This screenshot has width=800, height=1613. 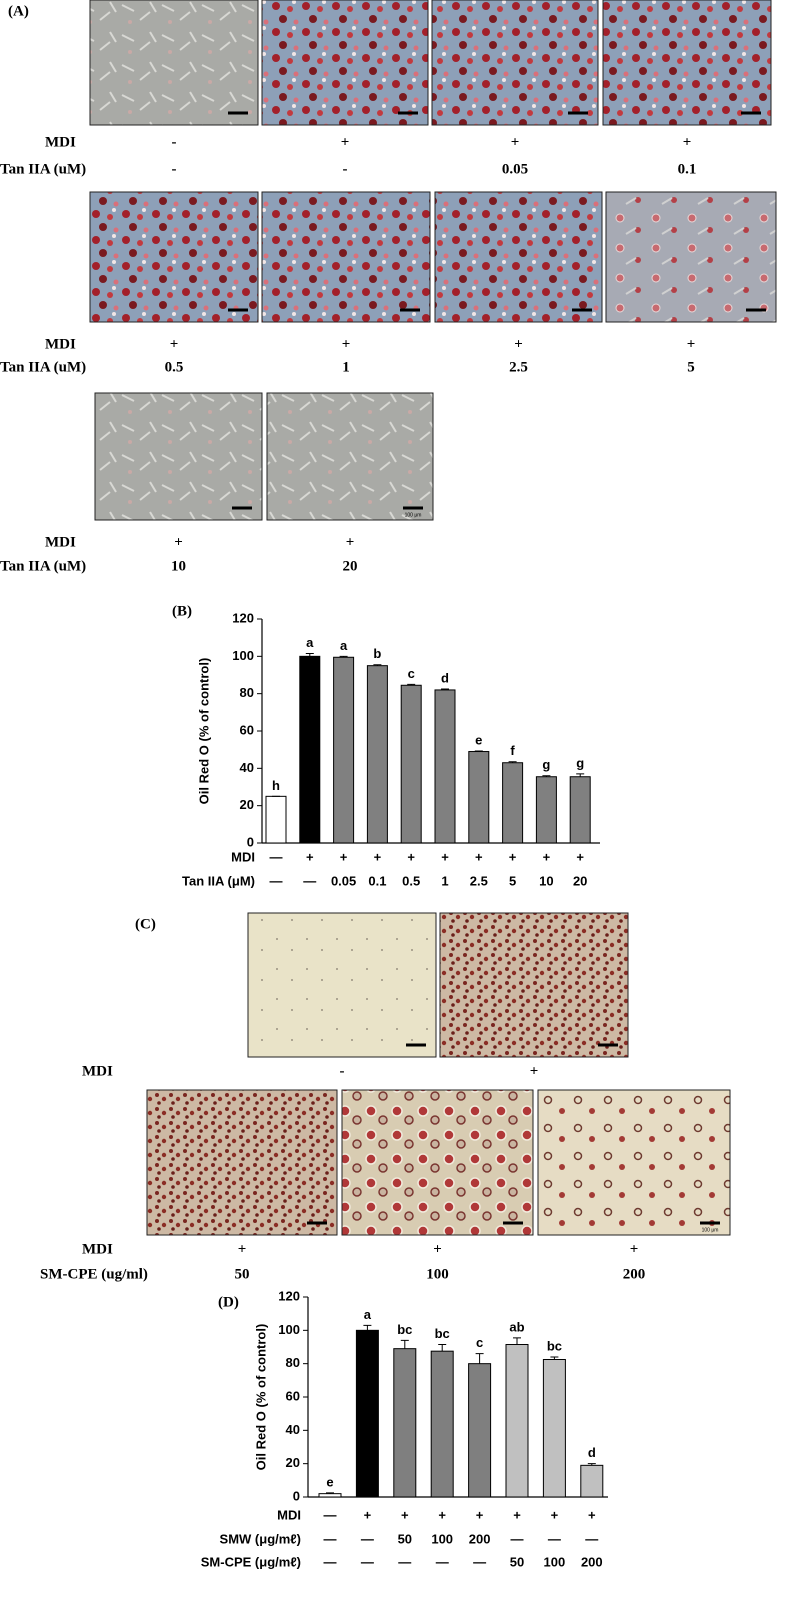 I want to click on dose-label: 0.5, so click(x=174, y=367).